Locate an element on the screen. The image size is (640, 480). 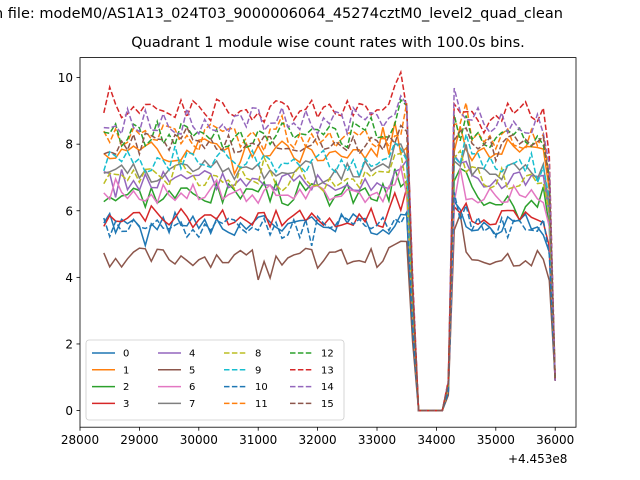
legend-label: 5 is located at coordinates (192, 370).